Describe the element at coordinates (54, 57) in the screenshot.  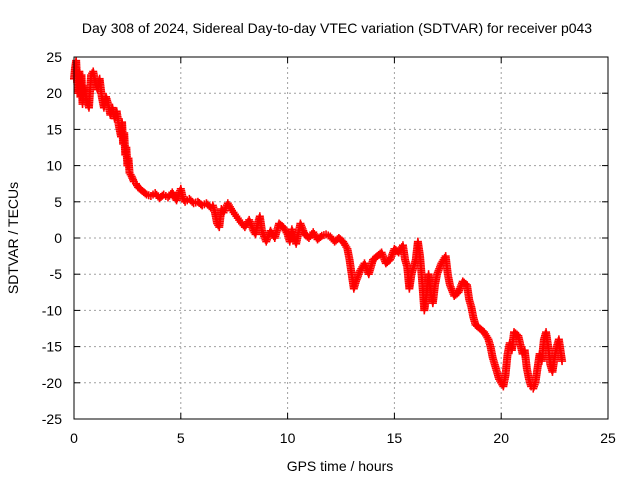
I see `y-tick-label: 25` at that location.